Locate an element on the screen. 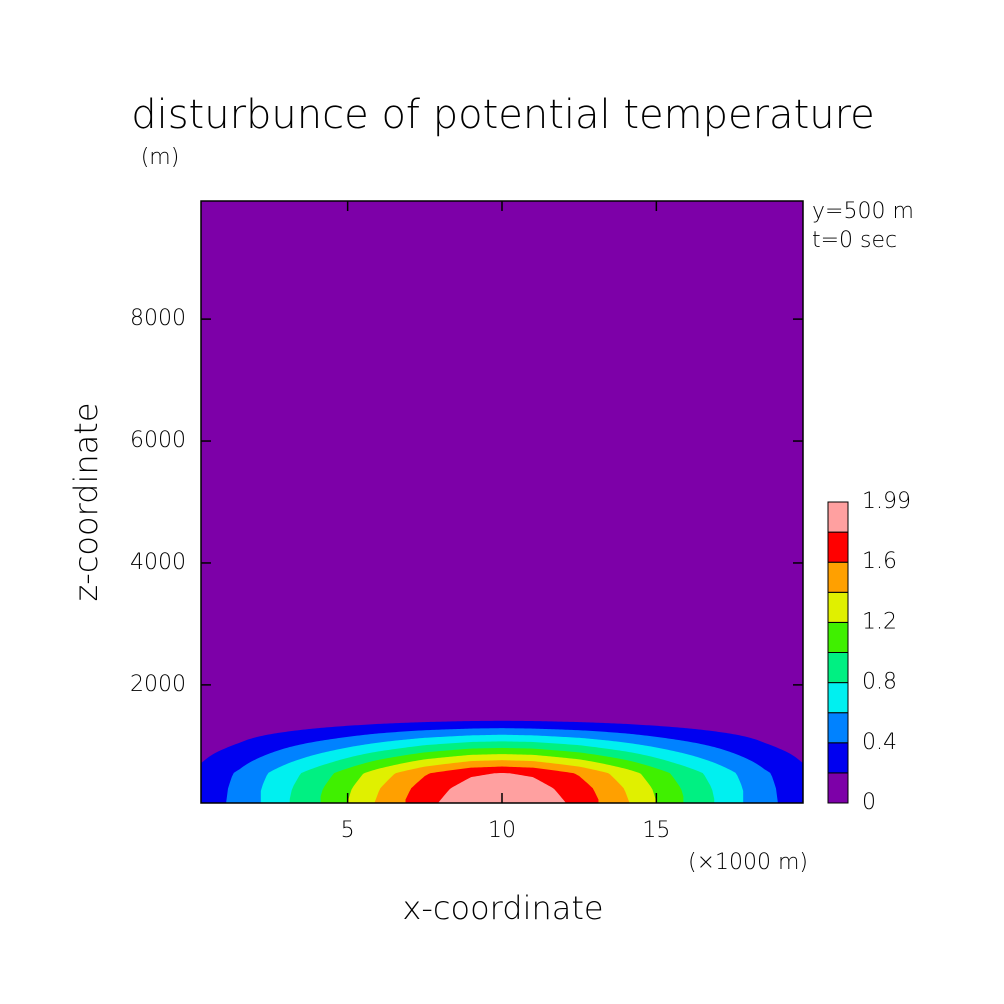 The image size is (1004, 1004). colorbar-label: 1.6 is located at coordinates (879, 561).